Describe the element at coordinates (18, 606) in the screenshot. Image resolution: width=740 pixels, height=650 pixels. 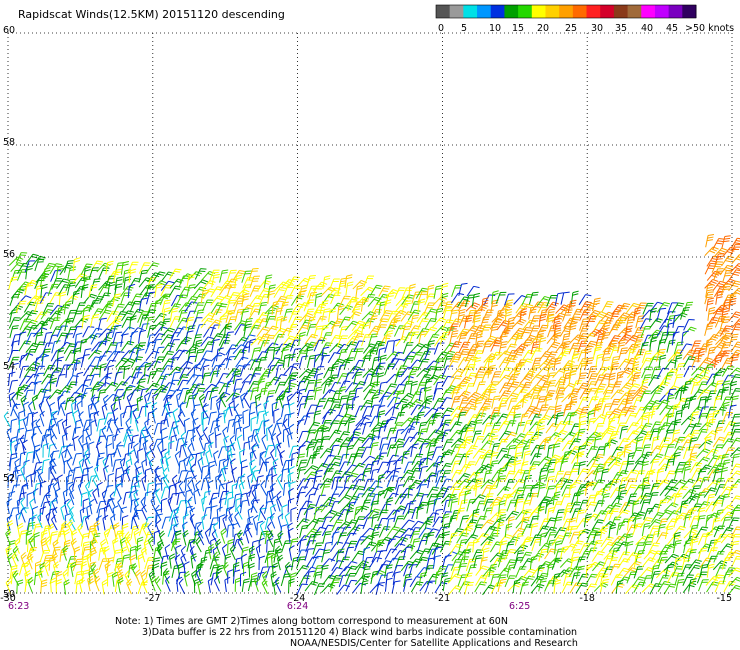
I see `time-label: 6:23` at that location.